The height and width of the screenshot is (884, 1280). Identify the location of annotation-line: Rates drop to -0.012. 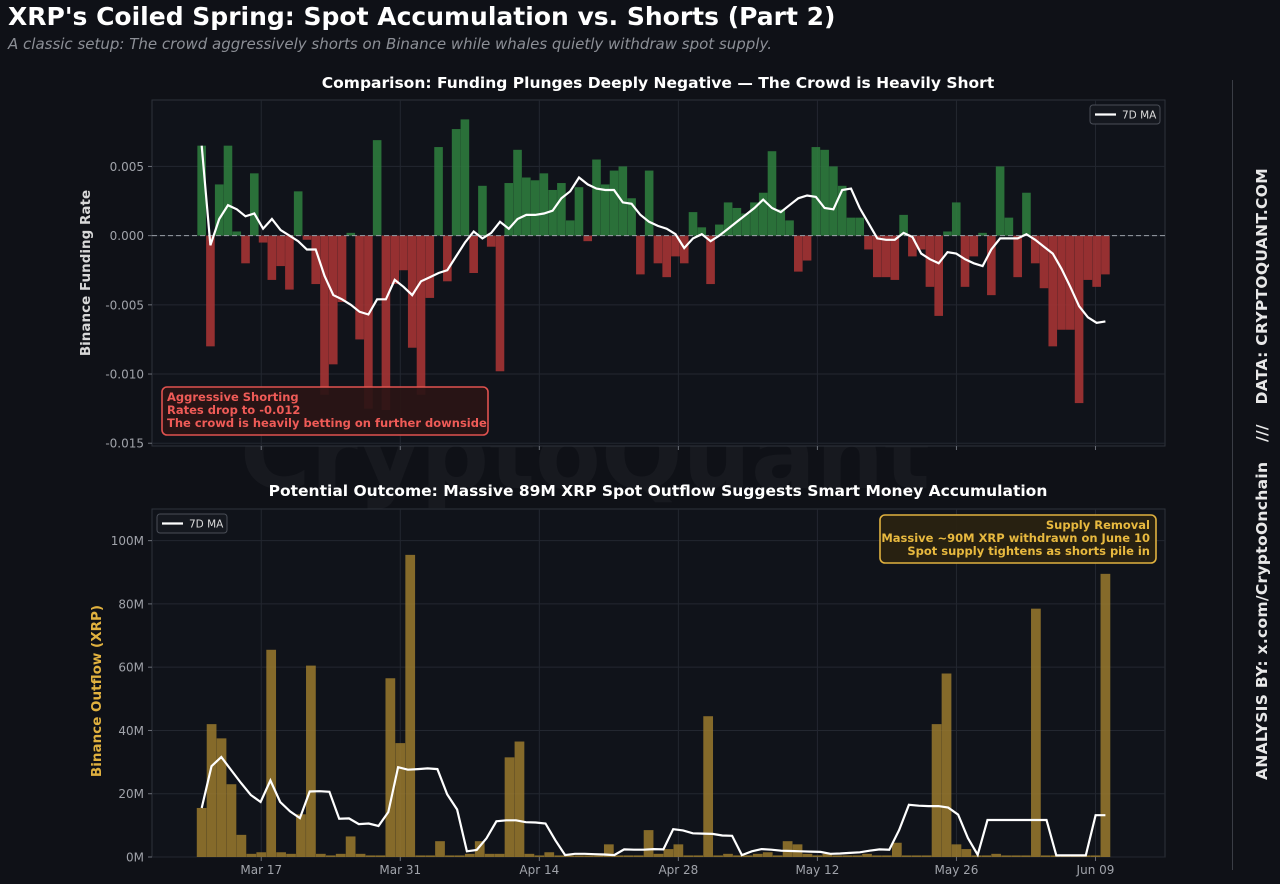
(233, 410).